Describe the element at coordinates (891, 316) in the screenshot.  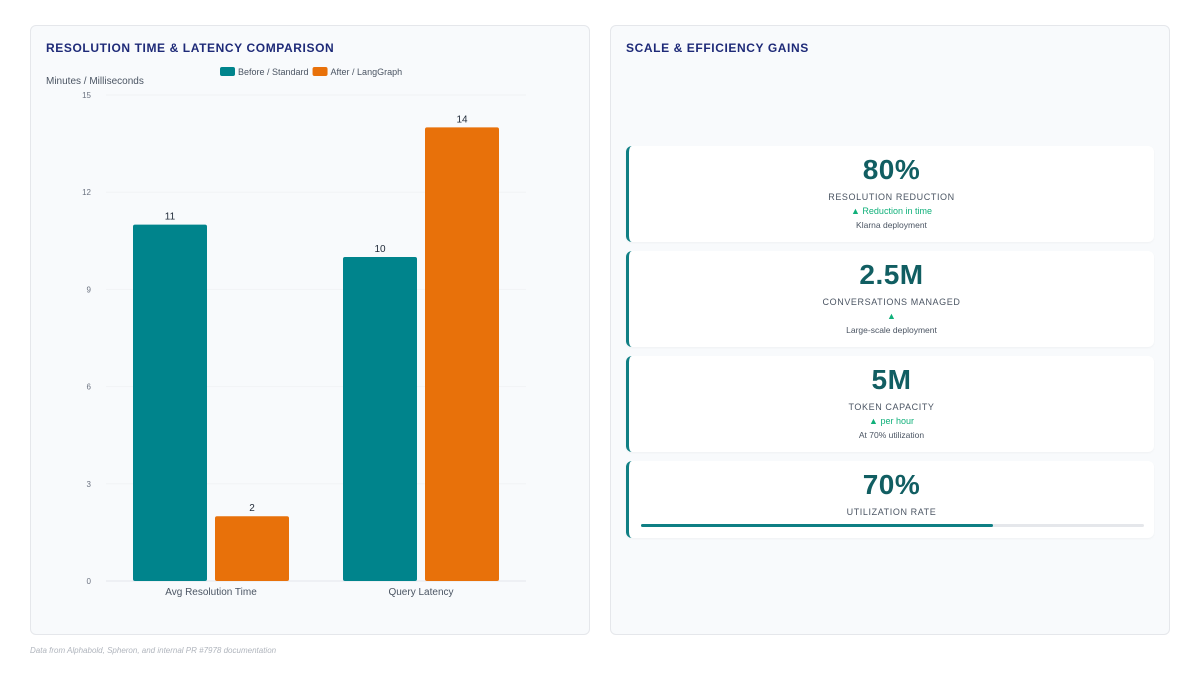
I see `metric-change: ▲` at that location.